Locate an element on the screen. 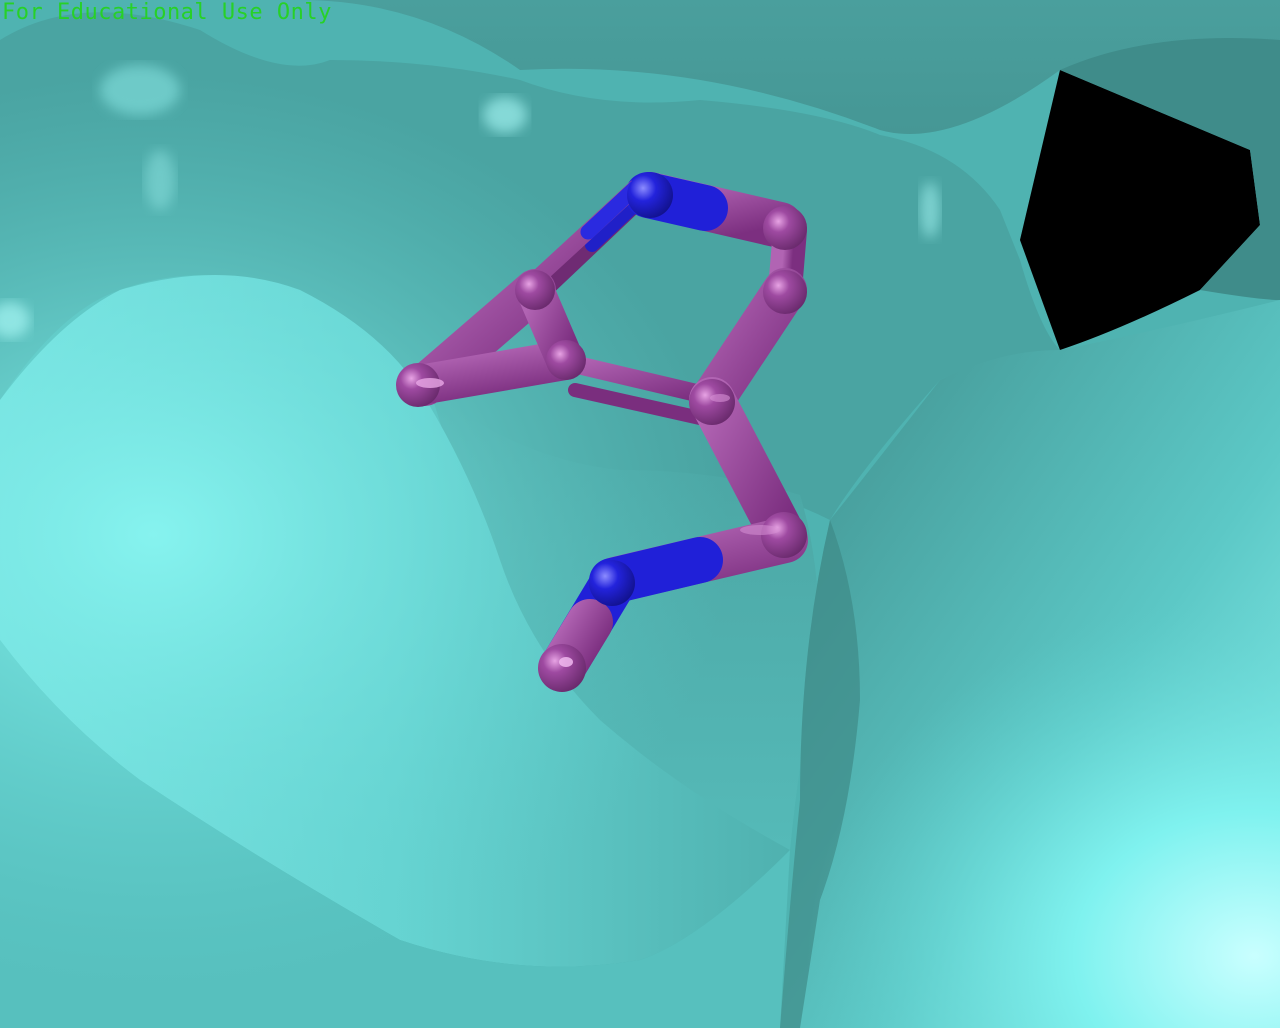  atom-n9 is located at coordinates (612, 583).